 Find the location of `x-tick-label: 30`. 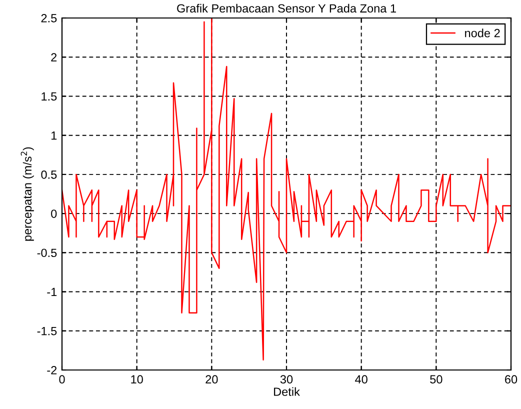

x-tick-label: 30 is located at coordinates (286, 379).